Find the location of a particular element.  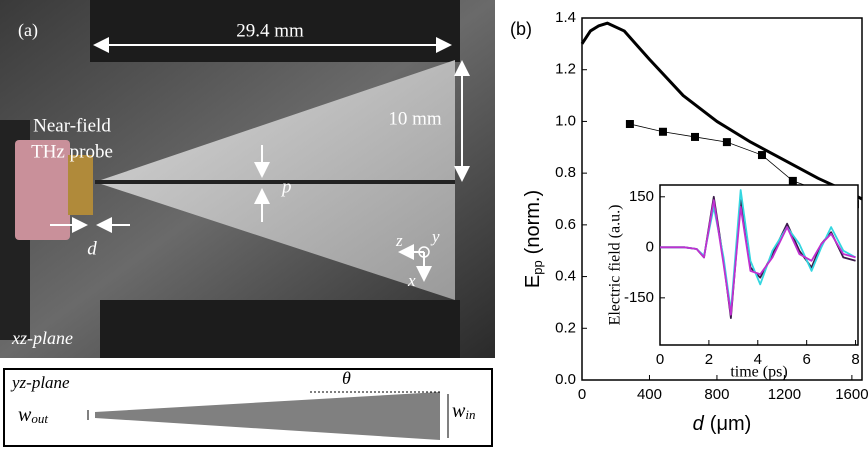

y-tick-label: 150 is located at coordinates (641, 196).